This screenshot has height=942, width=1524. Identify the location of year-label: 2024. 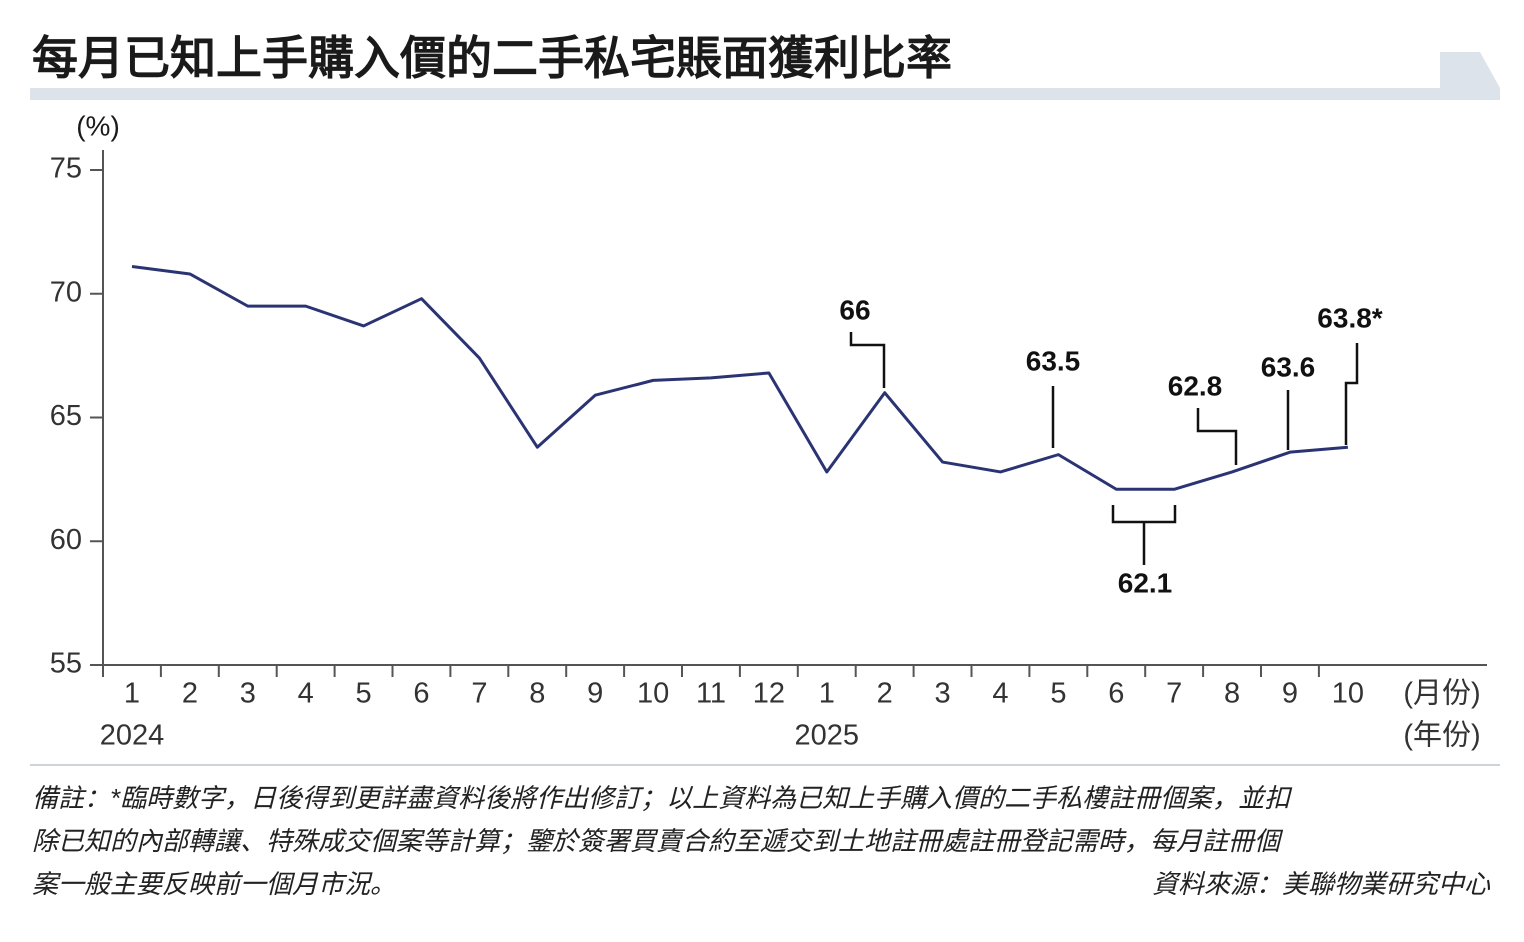
(132, 736).